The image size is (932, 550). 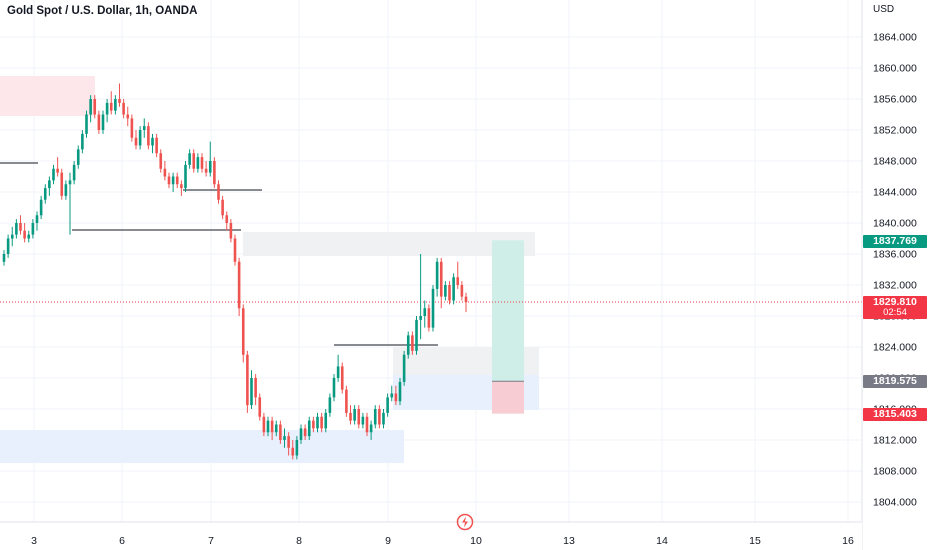 What do you see at coordinates (897, 275) in the screenshot?
I see `price-axis-bg` at bounding box center [897, 275].